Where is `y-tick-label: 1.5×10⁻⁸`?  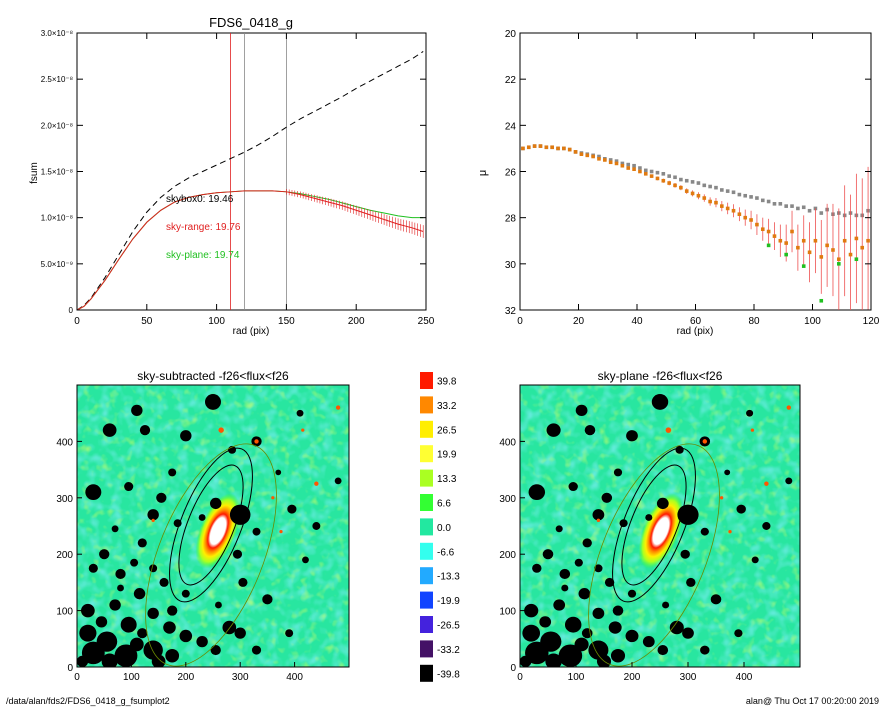 y-tick-label: 1.5×10⁻⁸ is located at coordinates (57, 172).